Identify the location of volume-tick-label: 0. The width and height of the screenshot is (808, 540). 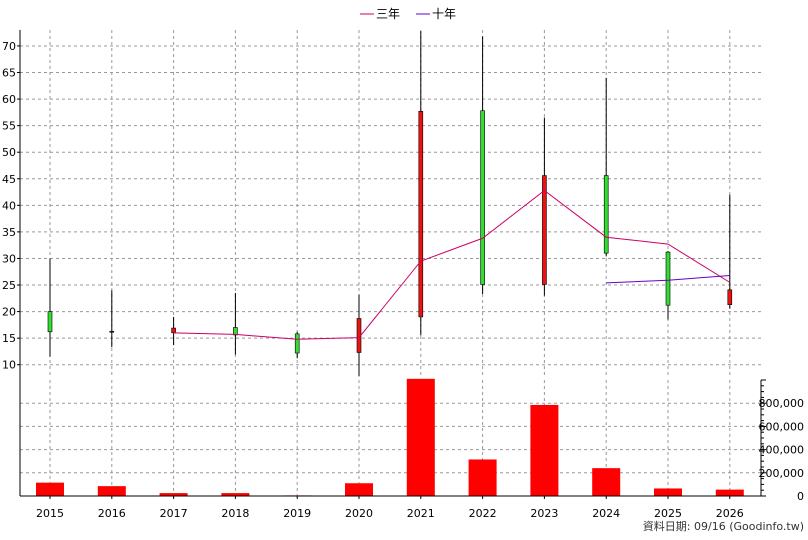
(800, 496).